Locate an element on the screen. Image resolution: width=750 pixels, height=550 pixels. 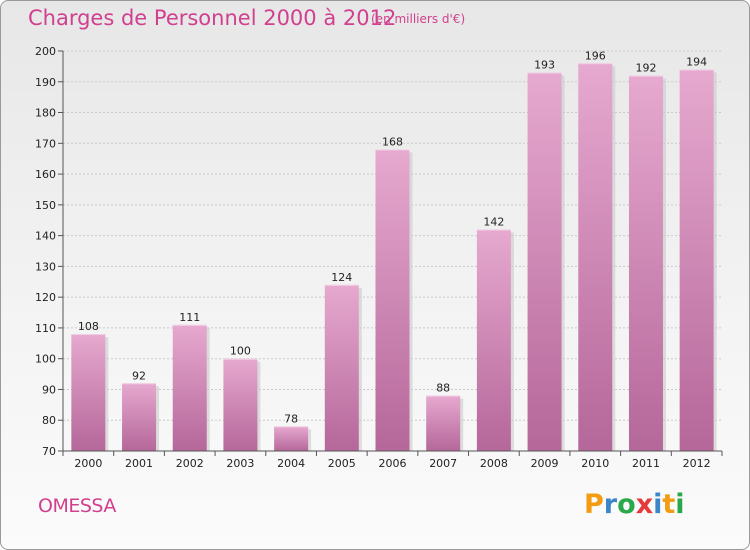
y-tick-label: 130 is located at coordinates (45, 266).